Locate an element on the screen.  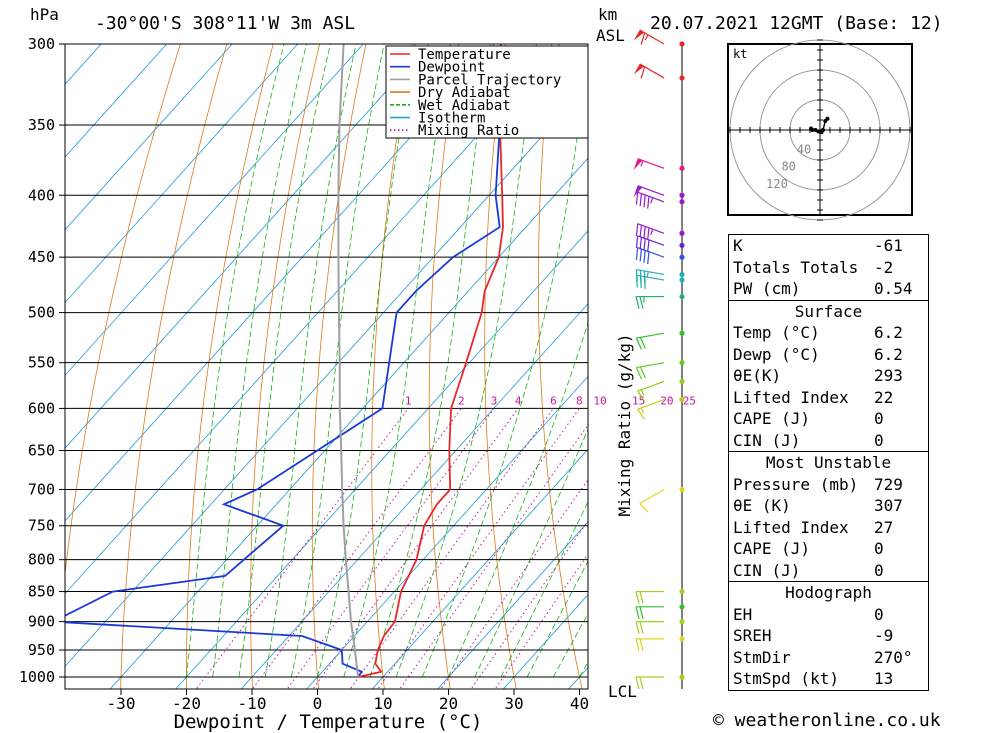
pressure-tick-label: 900 is located at coordinates (41, 622).